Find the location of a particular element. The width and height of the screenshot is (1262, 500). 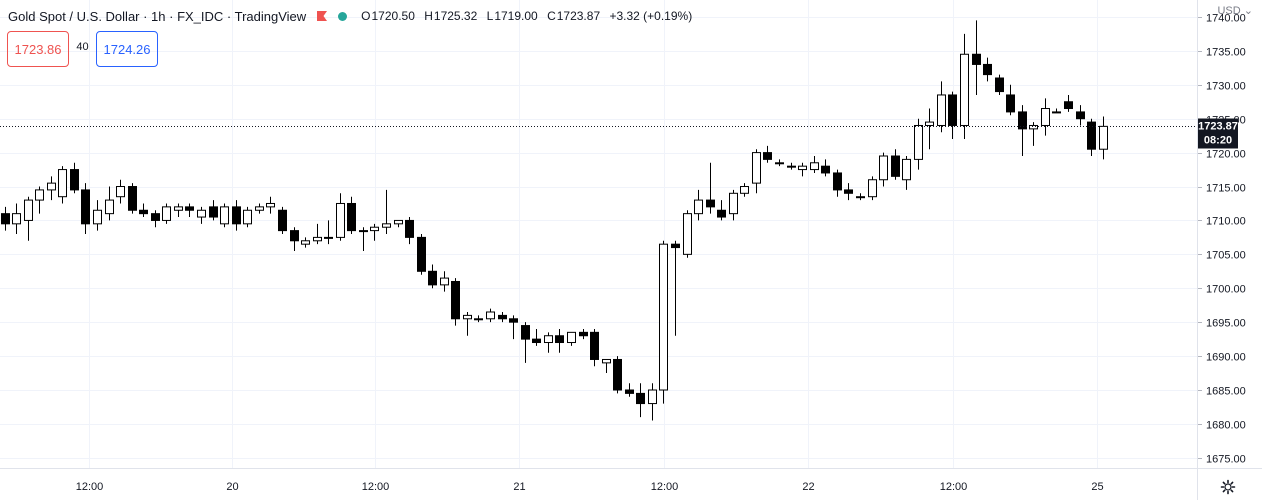

price-label-background is located at coordinates (1218, 133).